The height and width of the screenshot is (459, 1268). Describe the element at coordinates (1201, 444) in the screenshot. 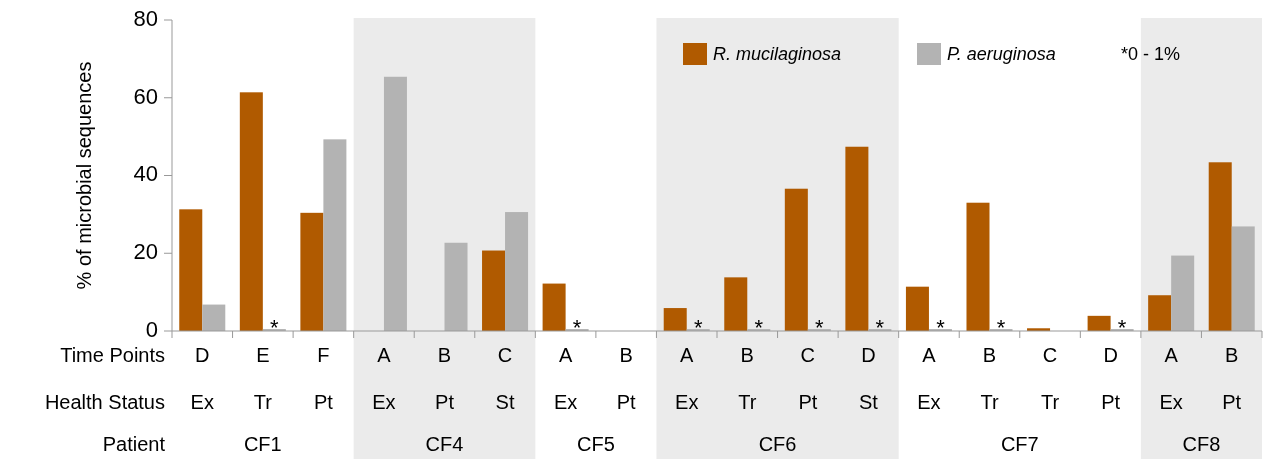

I see `text: CF8` at that location.